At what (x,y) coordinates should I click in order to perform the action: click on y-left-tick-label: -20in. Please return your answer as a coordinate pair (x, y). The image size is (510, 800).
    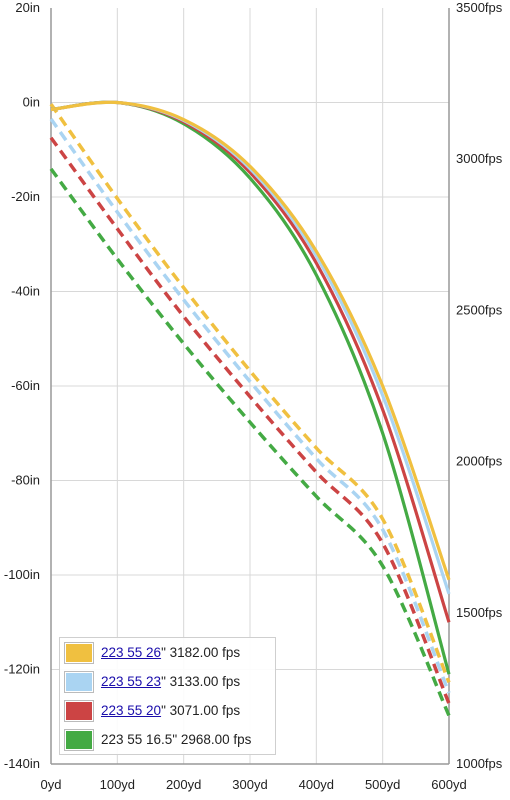
    Looking at the image, I should click on (25, 196).